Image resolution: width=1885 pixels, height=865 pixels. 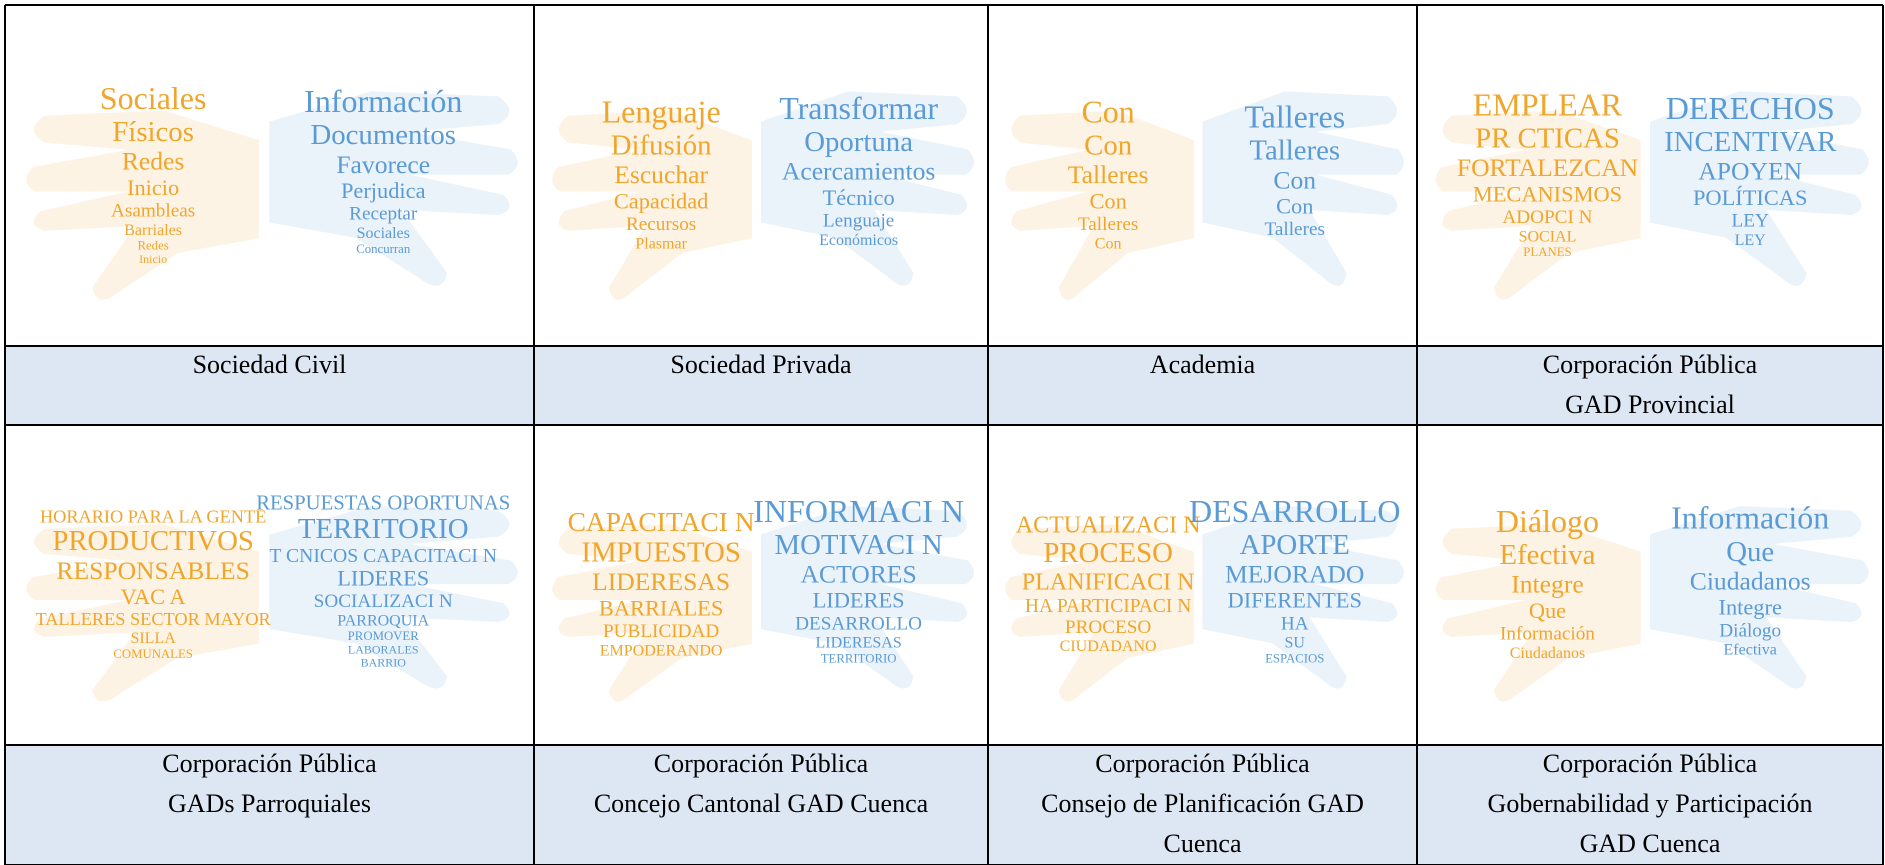 I want to click on word: BARRIALES, so click(x=661, y=607).